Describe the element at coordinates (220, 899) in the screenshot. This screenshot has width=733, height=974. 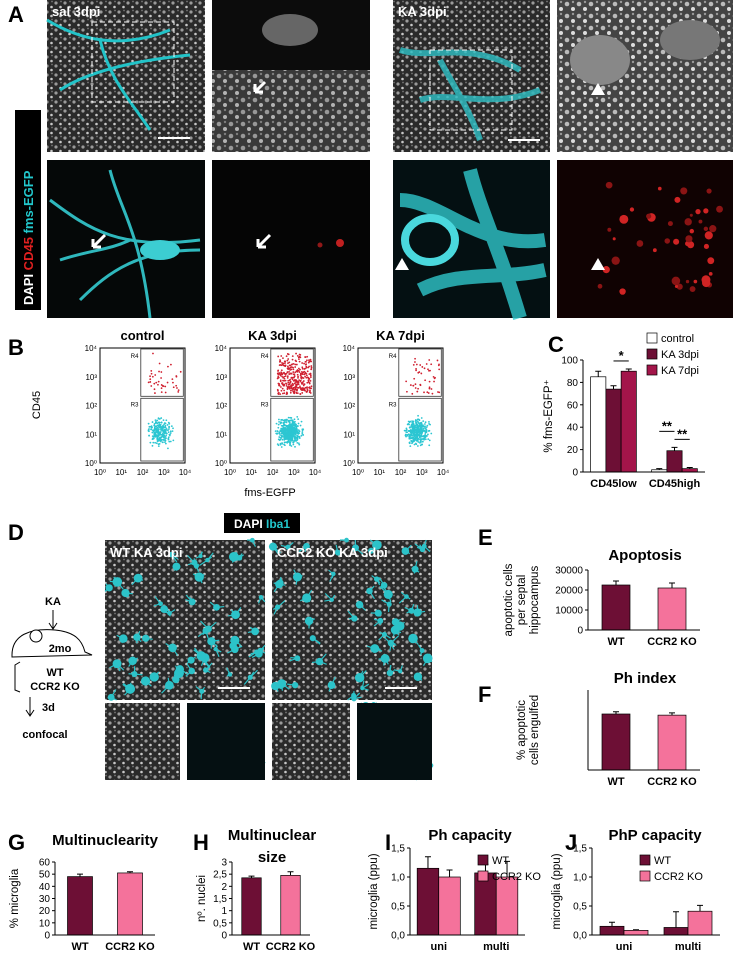
I see `y-tick-label: 1,5` at that location.